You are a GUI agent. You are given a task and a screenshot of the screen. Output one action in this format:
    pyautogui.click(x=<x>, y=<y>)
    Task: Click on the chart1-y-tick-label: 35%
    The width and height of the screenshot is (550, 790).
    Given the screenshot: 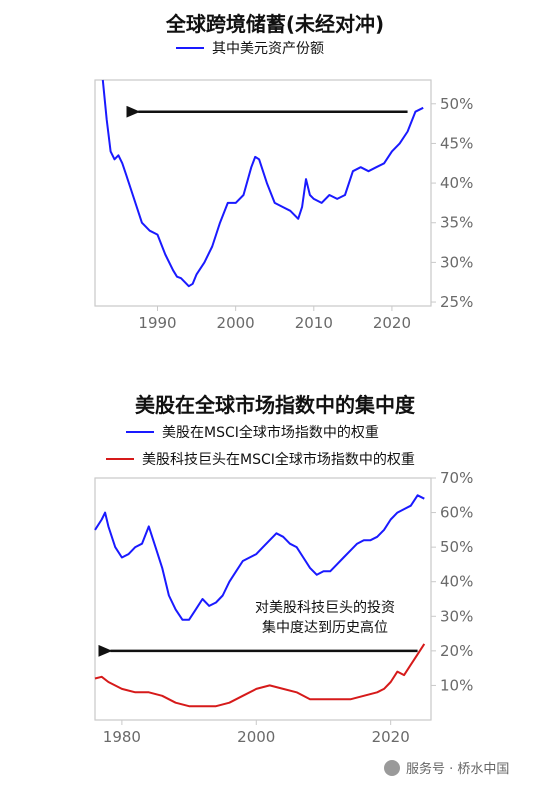 What is the action you would take?
    pyautogui.click(x=456, y=223)
    